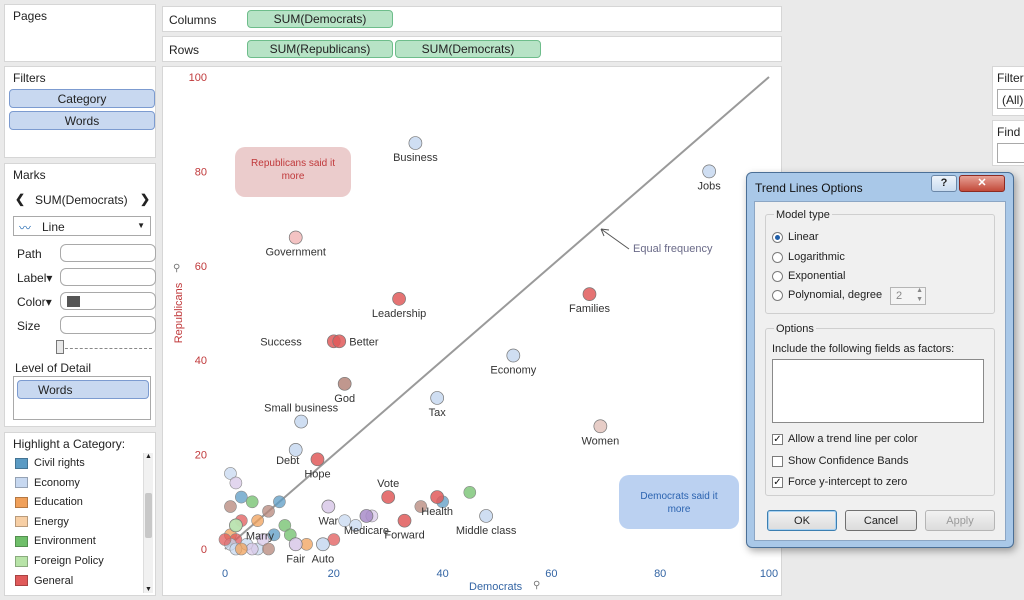 This screenshot has height=600, width=1024. Describe the element at coordinates (82, 120) in the screenshot. I see `filter-pill-words: Words` at that location.